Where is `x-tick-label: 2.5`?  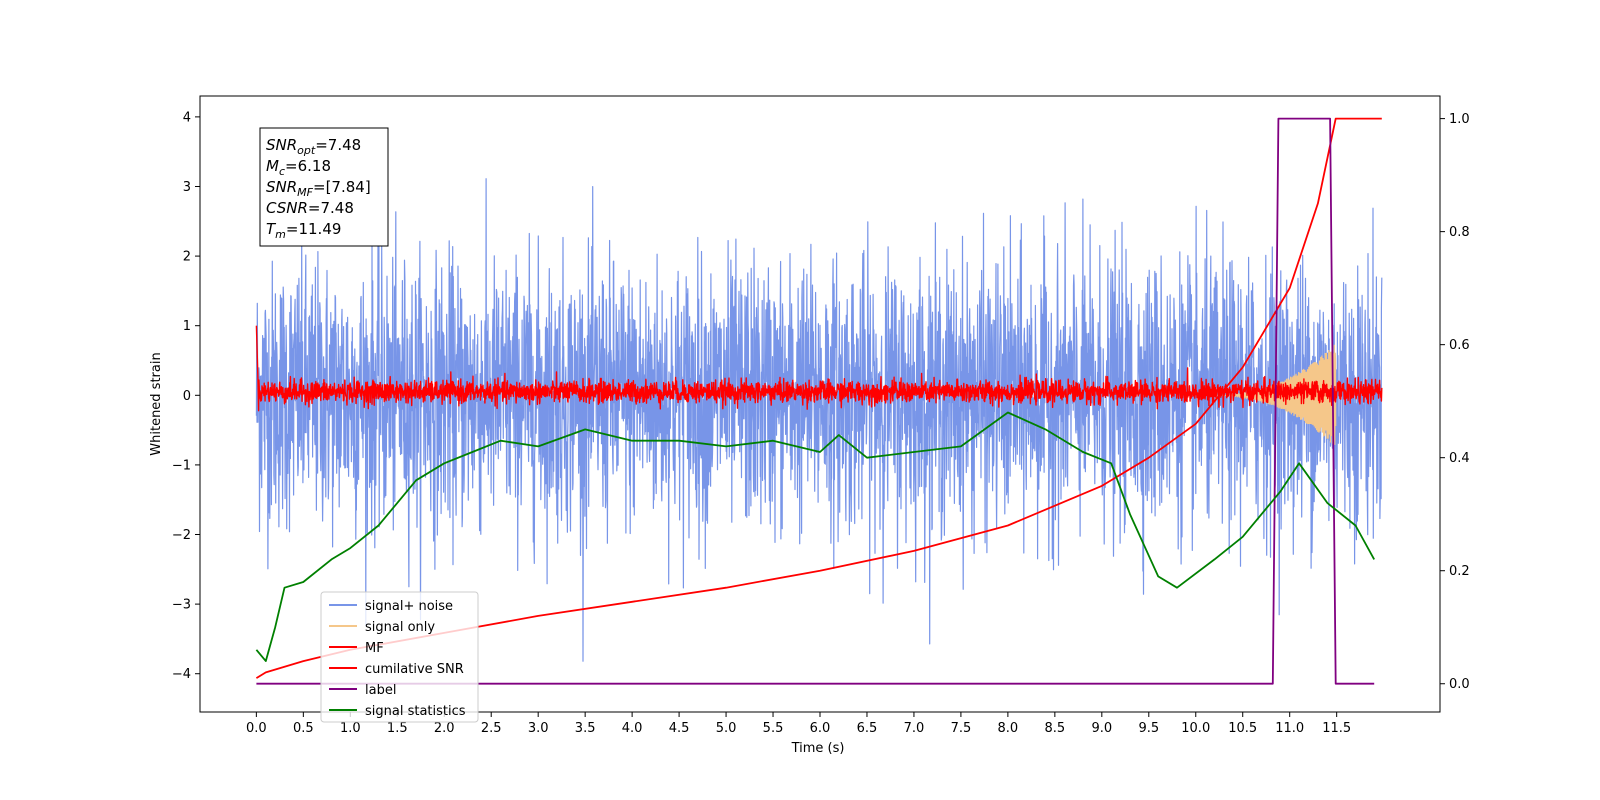 x-tick-label: 2.5 is located at coordinates (491, 728).